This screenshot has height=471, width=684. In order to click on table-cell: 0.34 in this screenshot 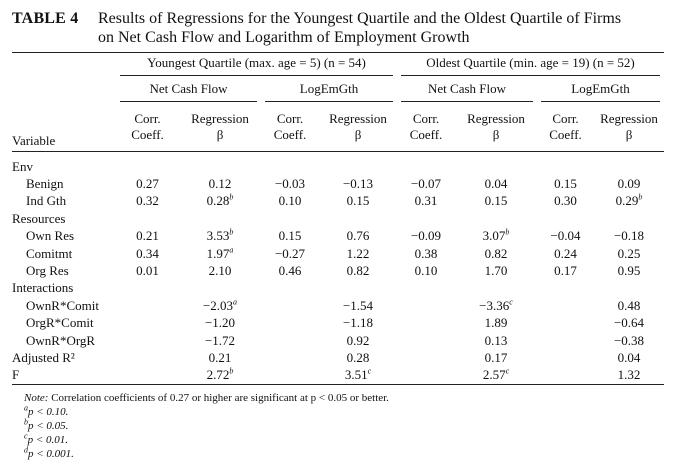, I will do `click(147, 252)`.